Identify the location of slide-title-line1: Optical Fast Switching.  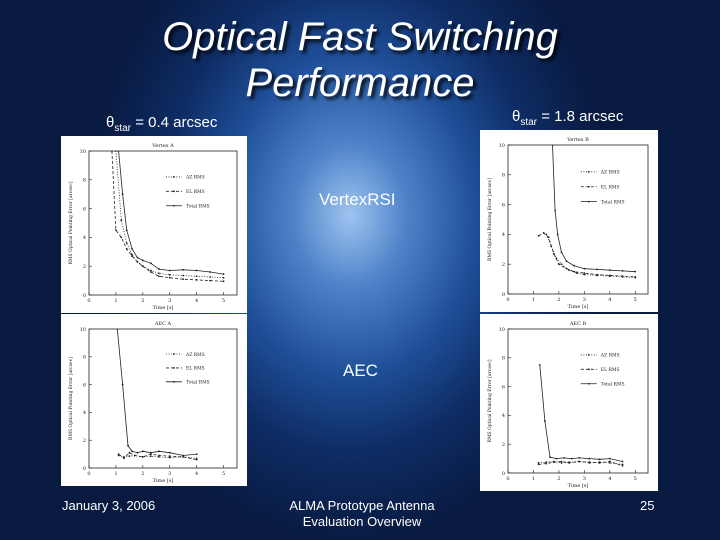
(360, 37).